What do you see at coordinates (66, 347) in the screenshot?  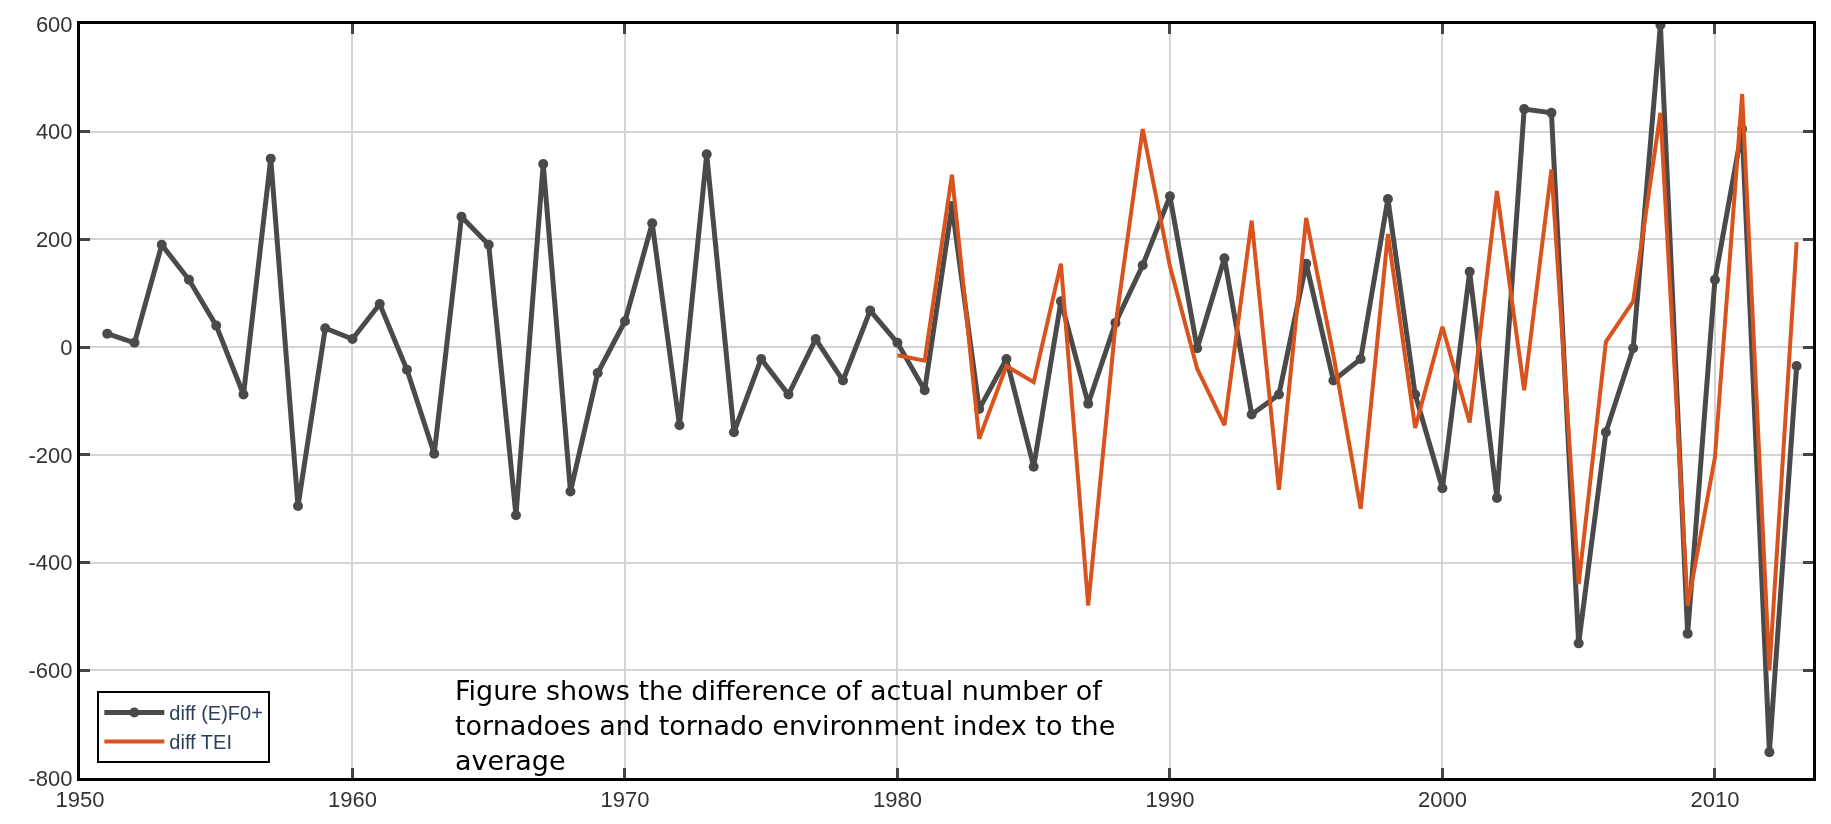 I see `y-tick-label: 0` at bounding box center [66, 347].